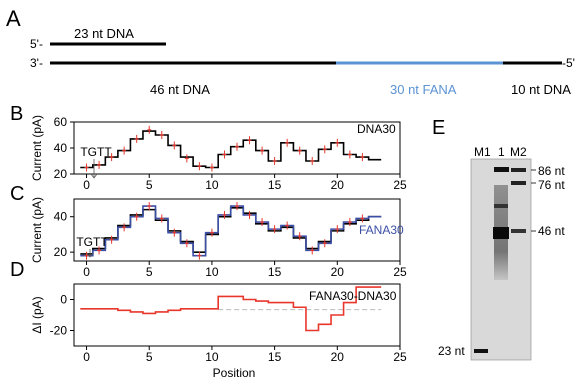 The width and height of the screenshot is (588, 384). Describe the element at coordinates (13, 18) in the screenshot. I see `panel-letter-a: A` at that location.